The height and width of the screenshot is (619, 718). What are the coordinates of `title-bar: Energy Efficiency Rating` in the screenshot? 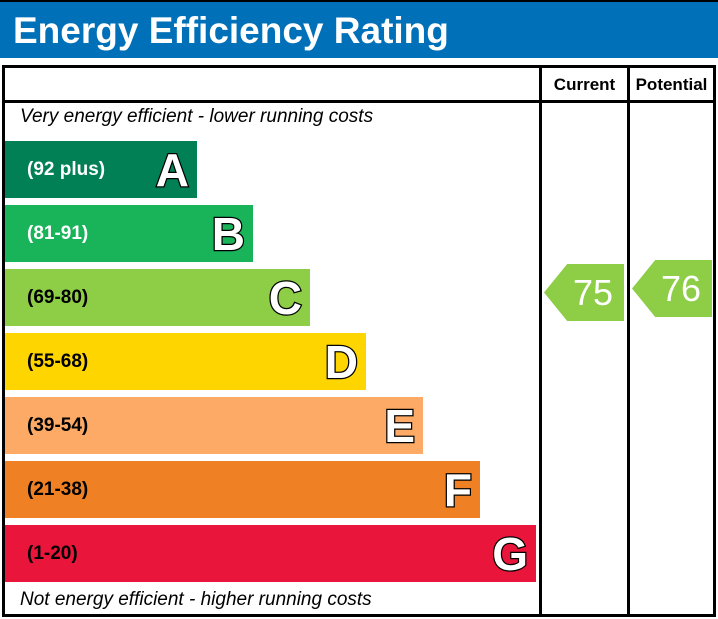 It's located at (359, 29).